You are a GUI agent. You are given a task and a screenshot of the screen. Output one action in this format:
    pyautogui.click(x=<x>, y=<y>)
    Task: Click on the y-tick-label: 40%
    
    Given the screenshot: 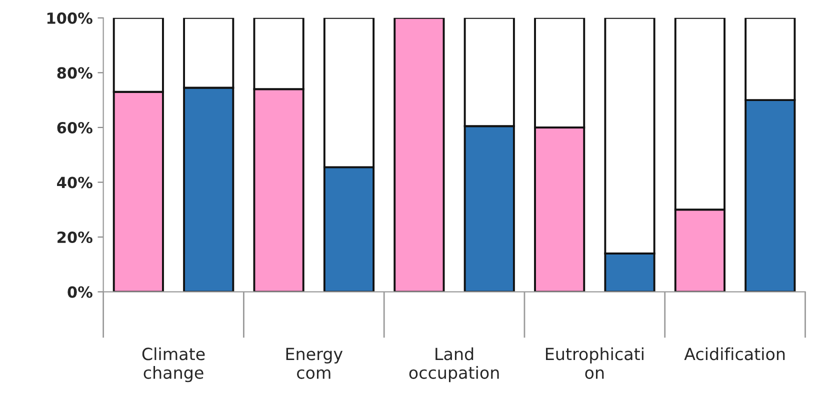 What is the action you would take?
    pyautogui.click(x=74, y=182)
    